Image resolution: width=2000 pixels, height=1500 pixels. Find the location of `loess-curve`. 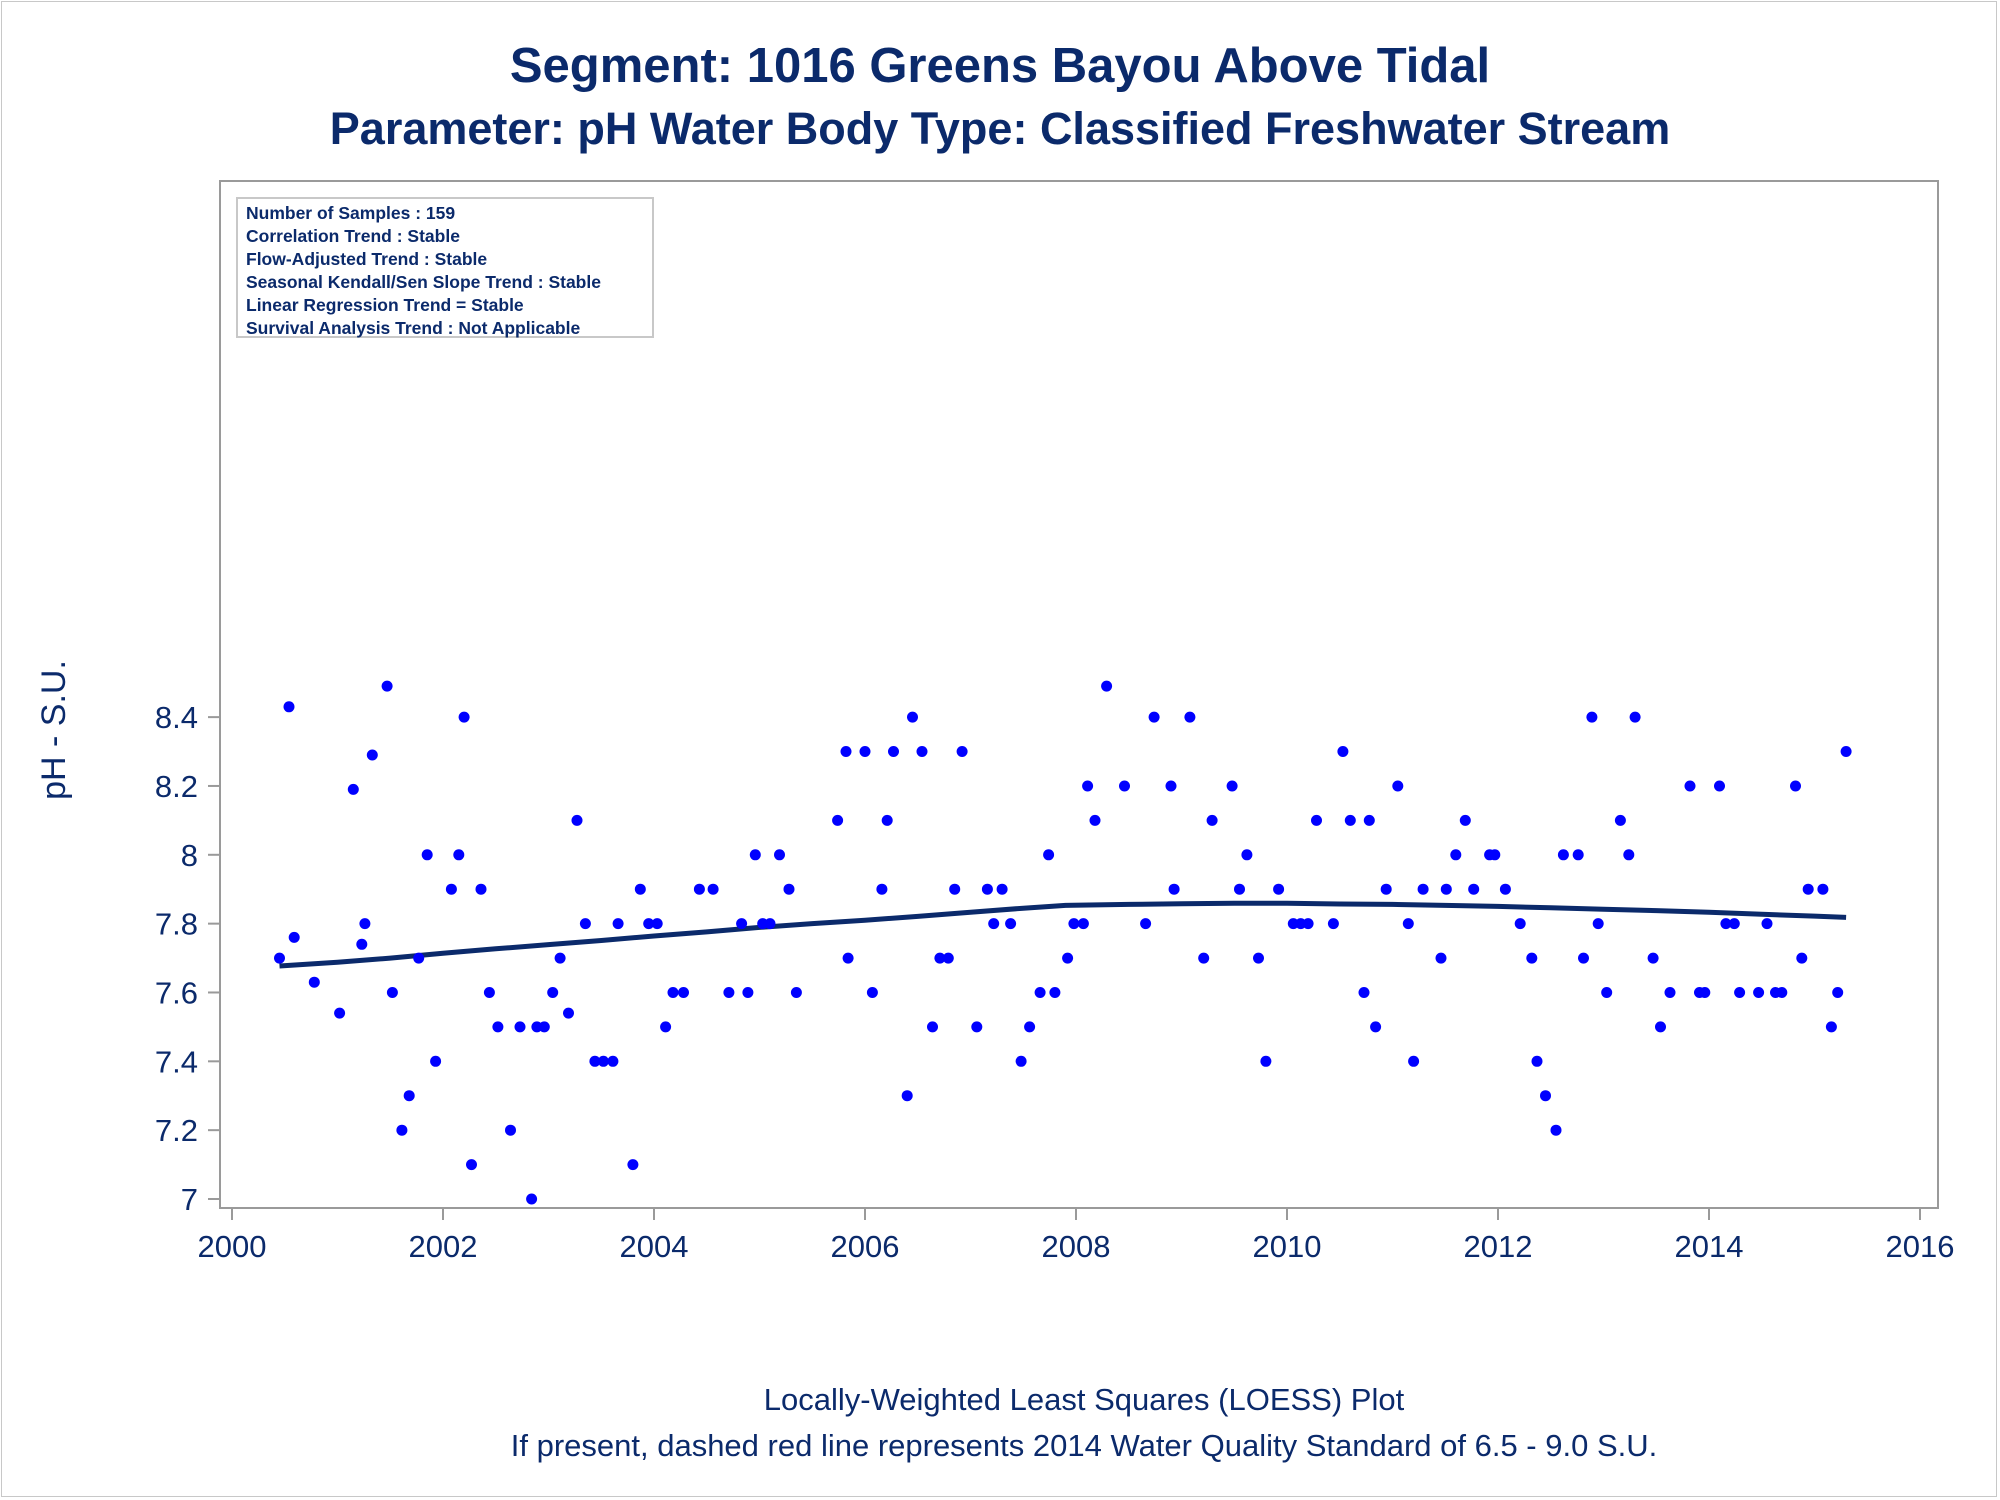

loess-curve is located at coordinates (1063, 934).